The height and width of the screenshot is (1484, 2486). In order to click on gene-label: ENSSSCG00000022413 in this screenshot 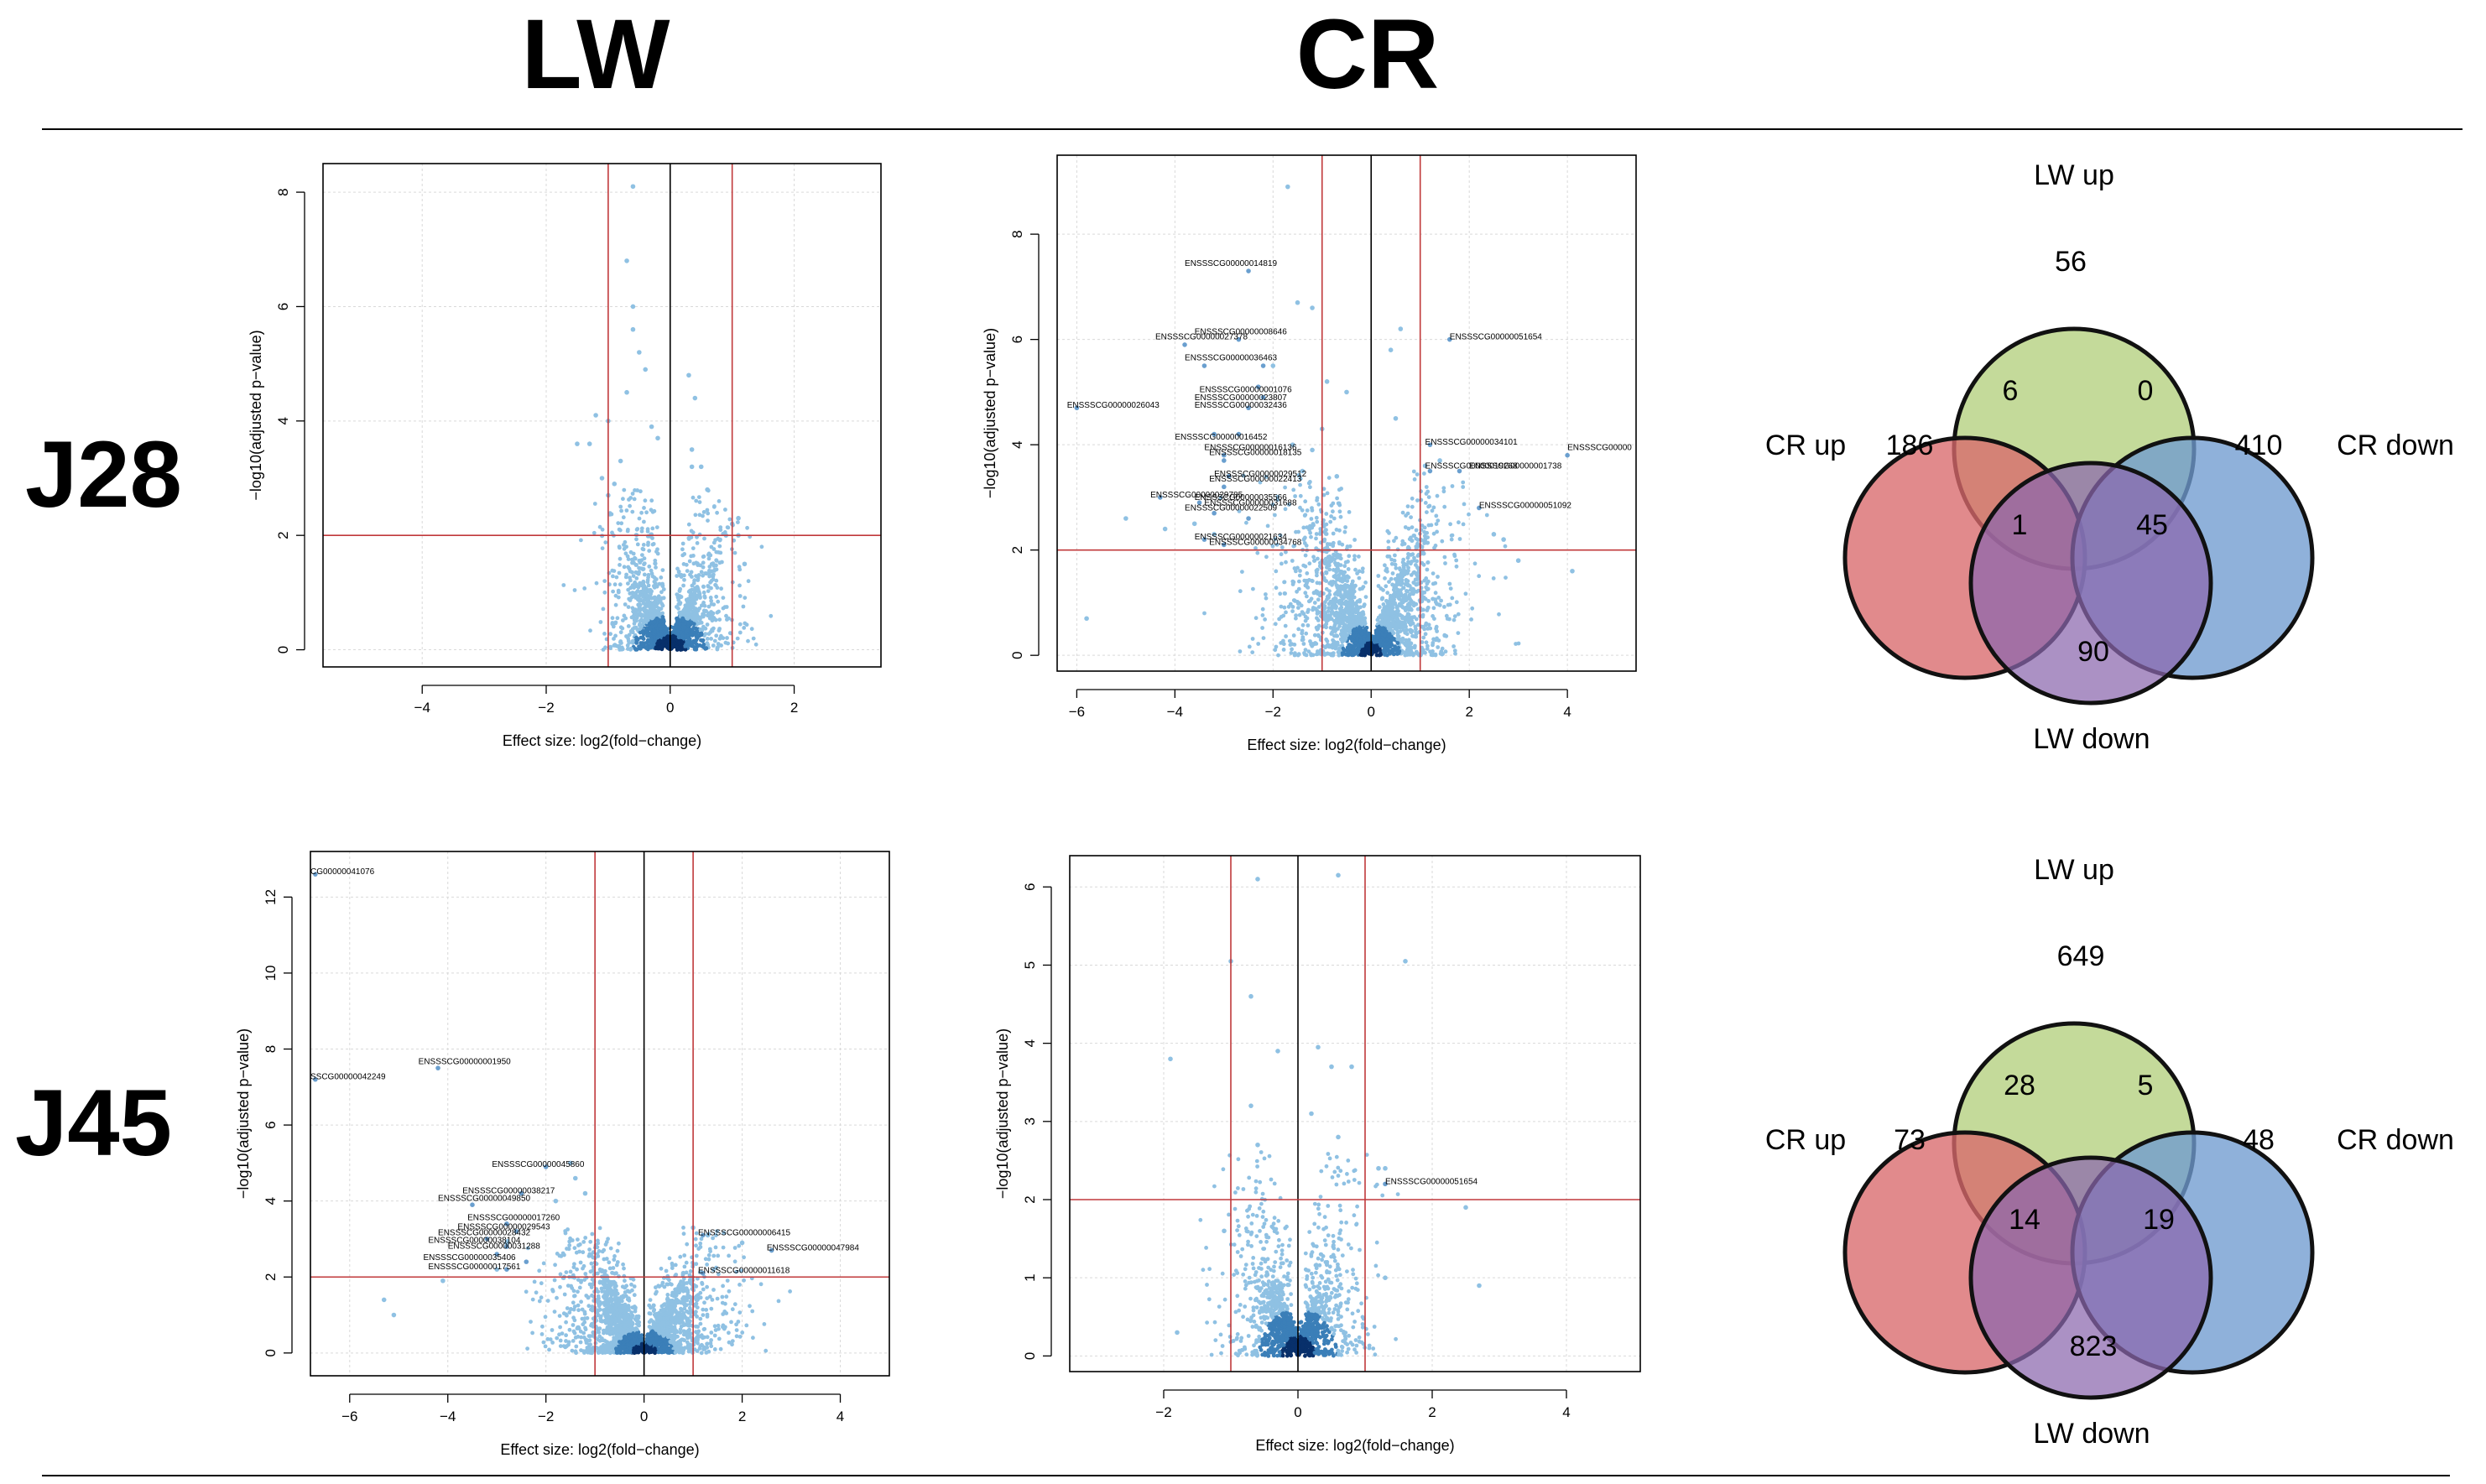, I will do `click(1255, 479)`.